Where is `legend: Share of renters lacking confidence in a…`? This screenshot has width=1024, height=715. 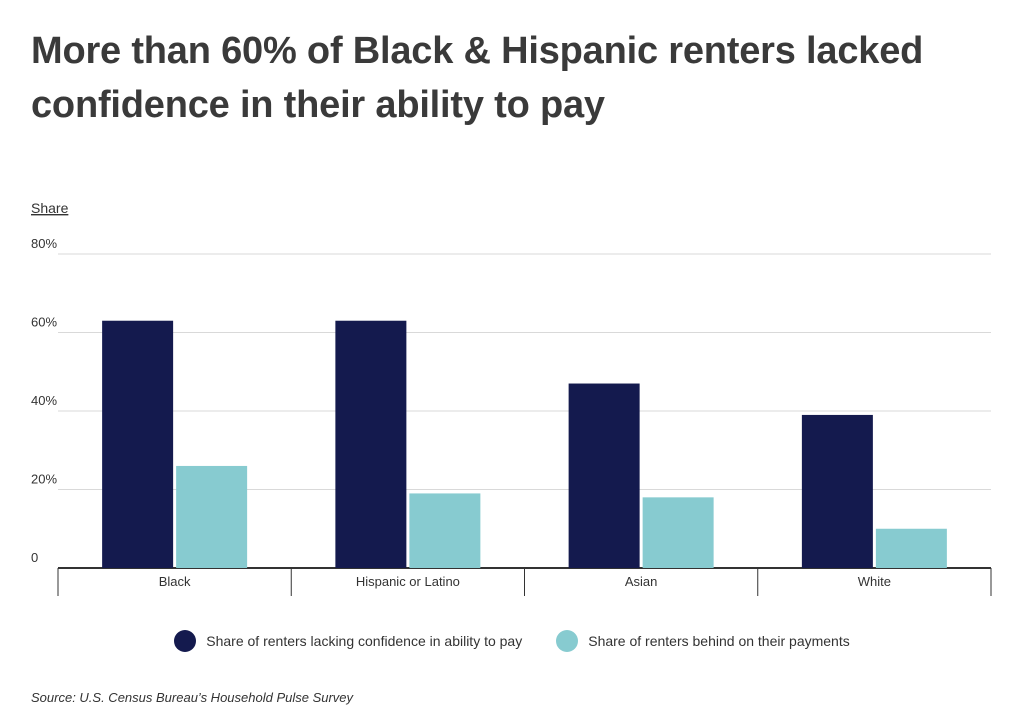
legend: Share of renters lacking confidence in a… is located at coordinates (512, 641).